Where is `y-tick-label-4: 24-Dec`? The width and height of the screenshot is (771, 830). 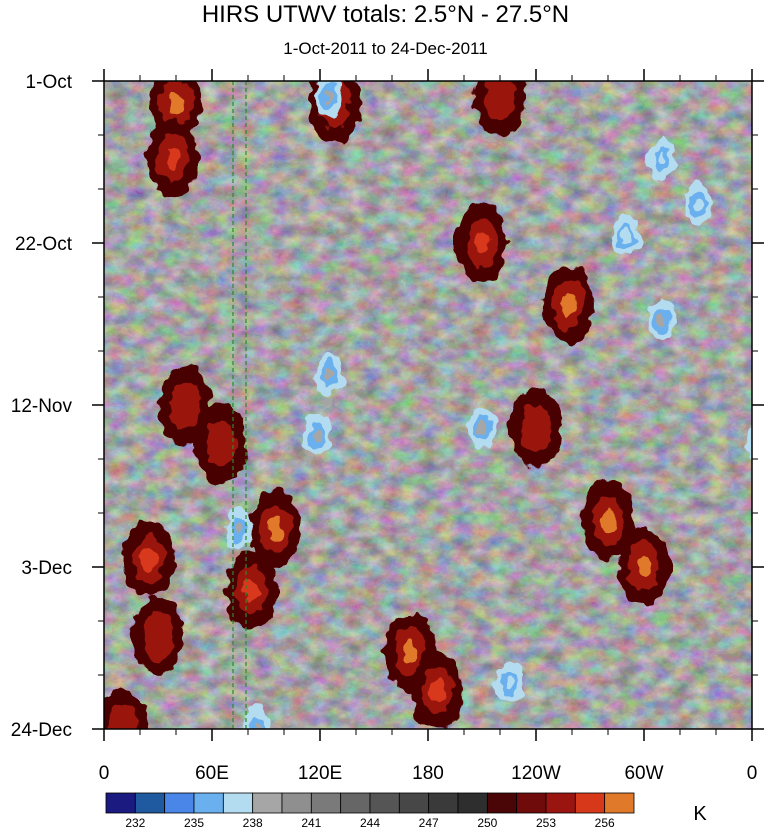
y-tick-label-4: 24-Dec is located at coordinates (41, 730).